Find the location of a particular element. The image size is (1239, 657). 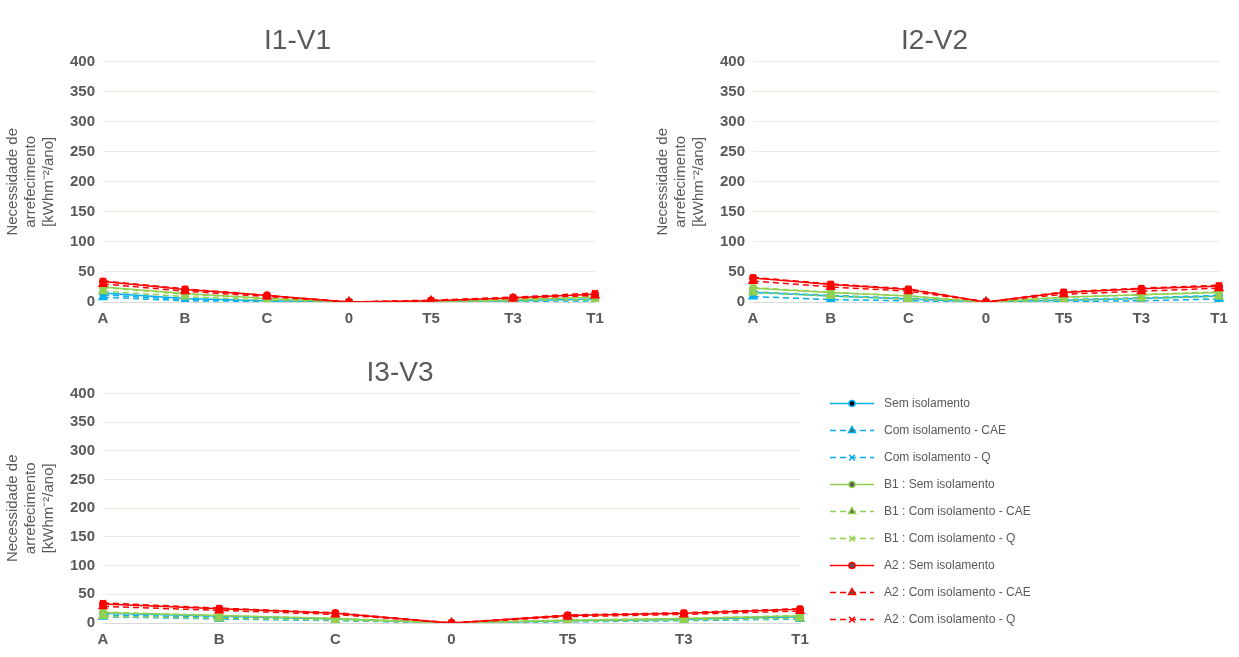

legend-label: B1 : Sem isolamento is located at coordinates (940, 483).